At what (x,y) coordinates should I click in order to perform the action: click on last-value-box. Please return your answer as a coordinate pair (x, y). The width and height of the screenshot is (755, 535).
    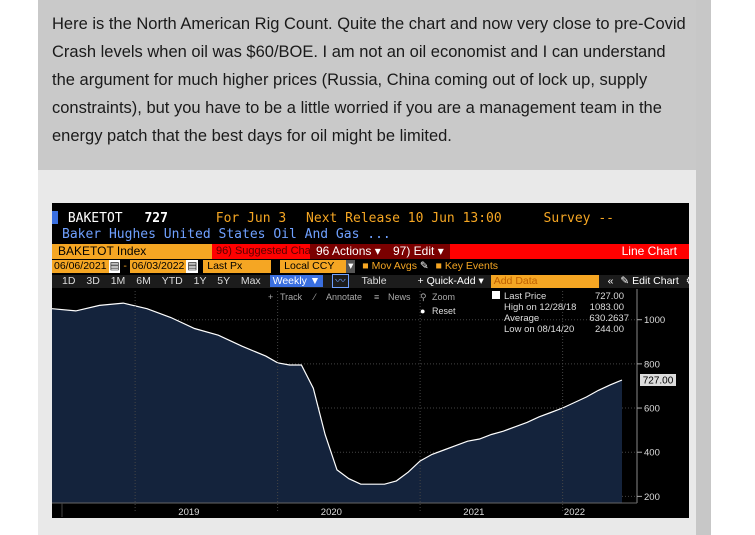
    Looking at the image, I should click on (658, 379).